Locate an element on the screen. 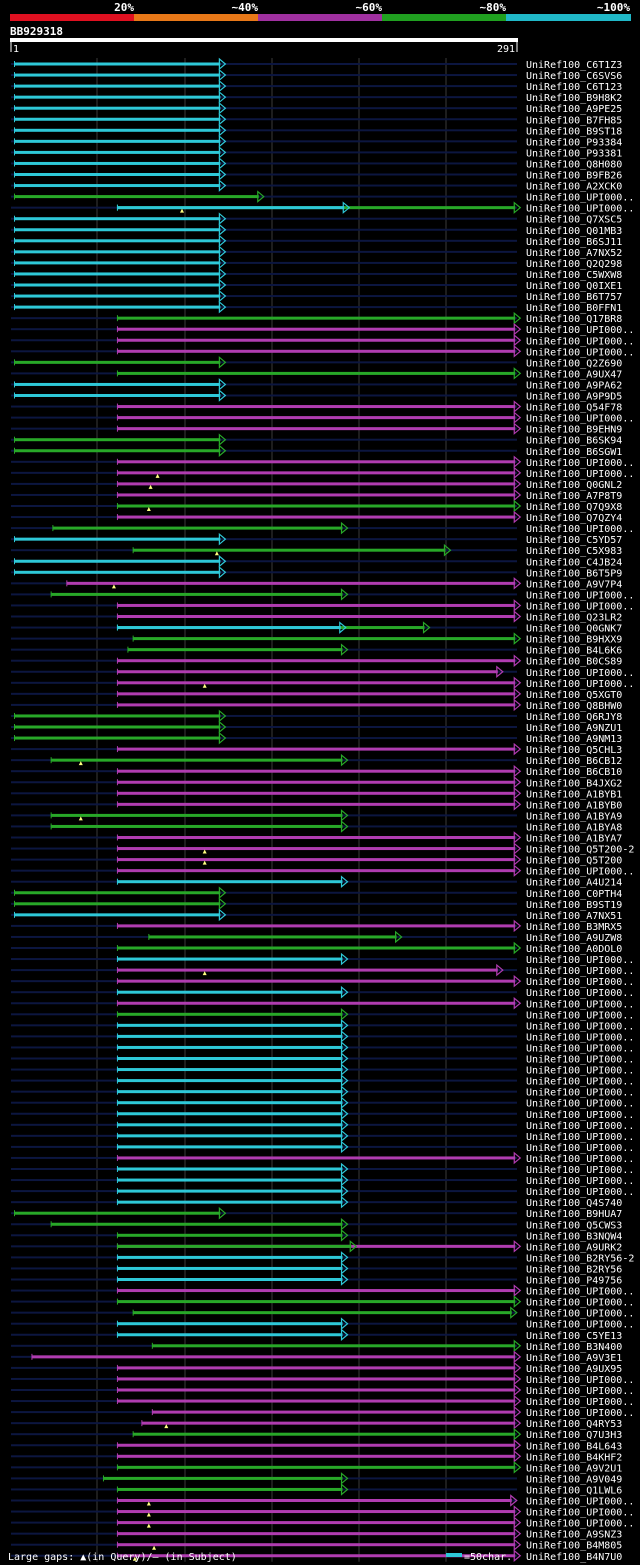 This screenshot has width=640, height=1565. hit-label: UniRef100_Q5CWS3 is located at coordinates (574, 1225).